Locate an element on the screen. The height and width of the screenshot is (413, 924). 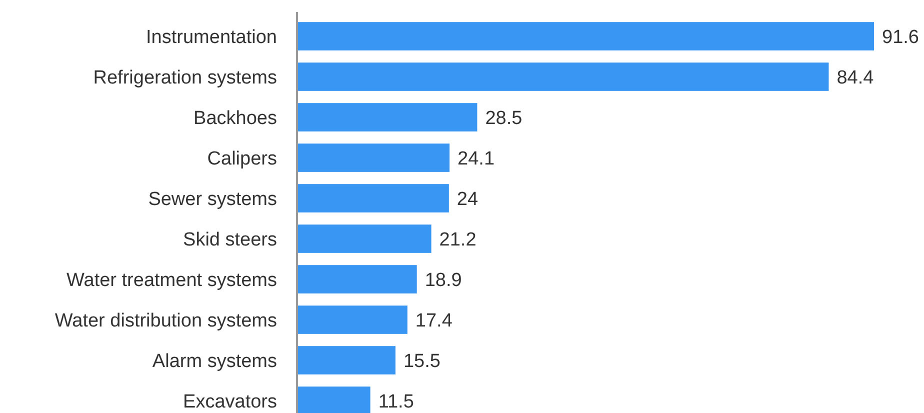
y-tick-label: Water treatment systems is located at coordinates (171, 280).